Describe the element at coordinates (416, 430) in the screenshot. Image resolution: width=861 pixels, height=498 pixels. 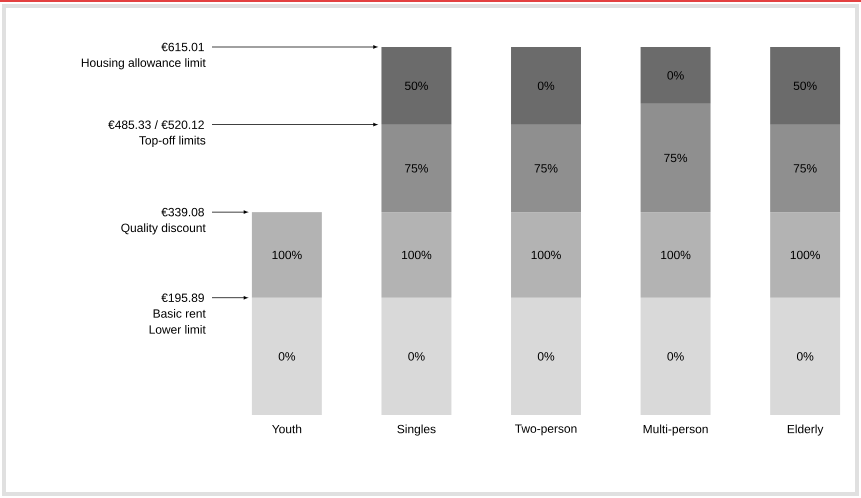
I see `x-tick-label: Singles` at that location.